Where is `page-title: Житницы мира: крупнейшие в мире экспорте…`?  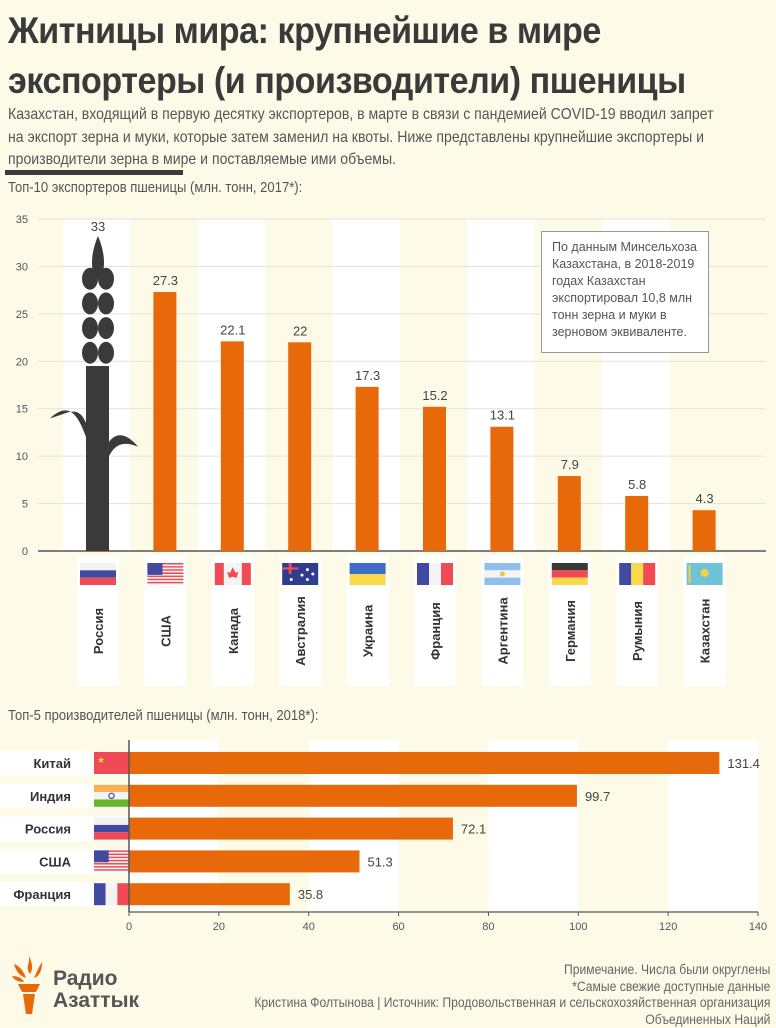 page-title: Житницы мира: крупнейшие в мире экспорте… is located at coordinates (362, 56).